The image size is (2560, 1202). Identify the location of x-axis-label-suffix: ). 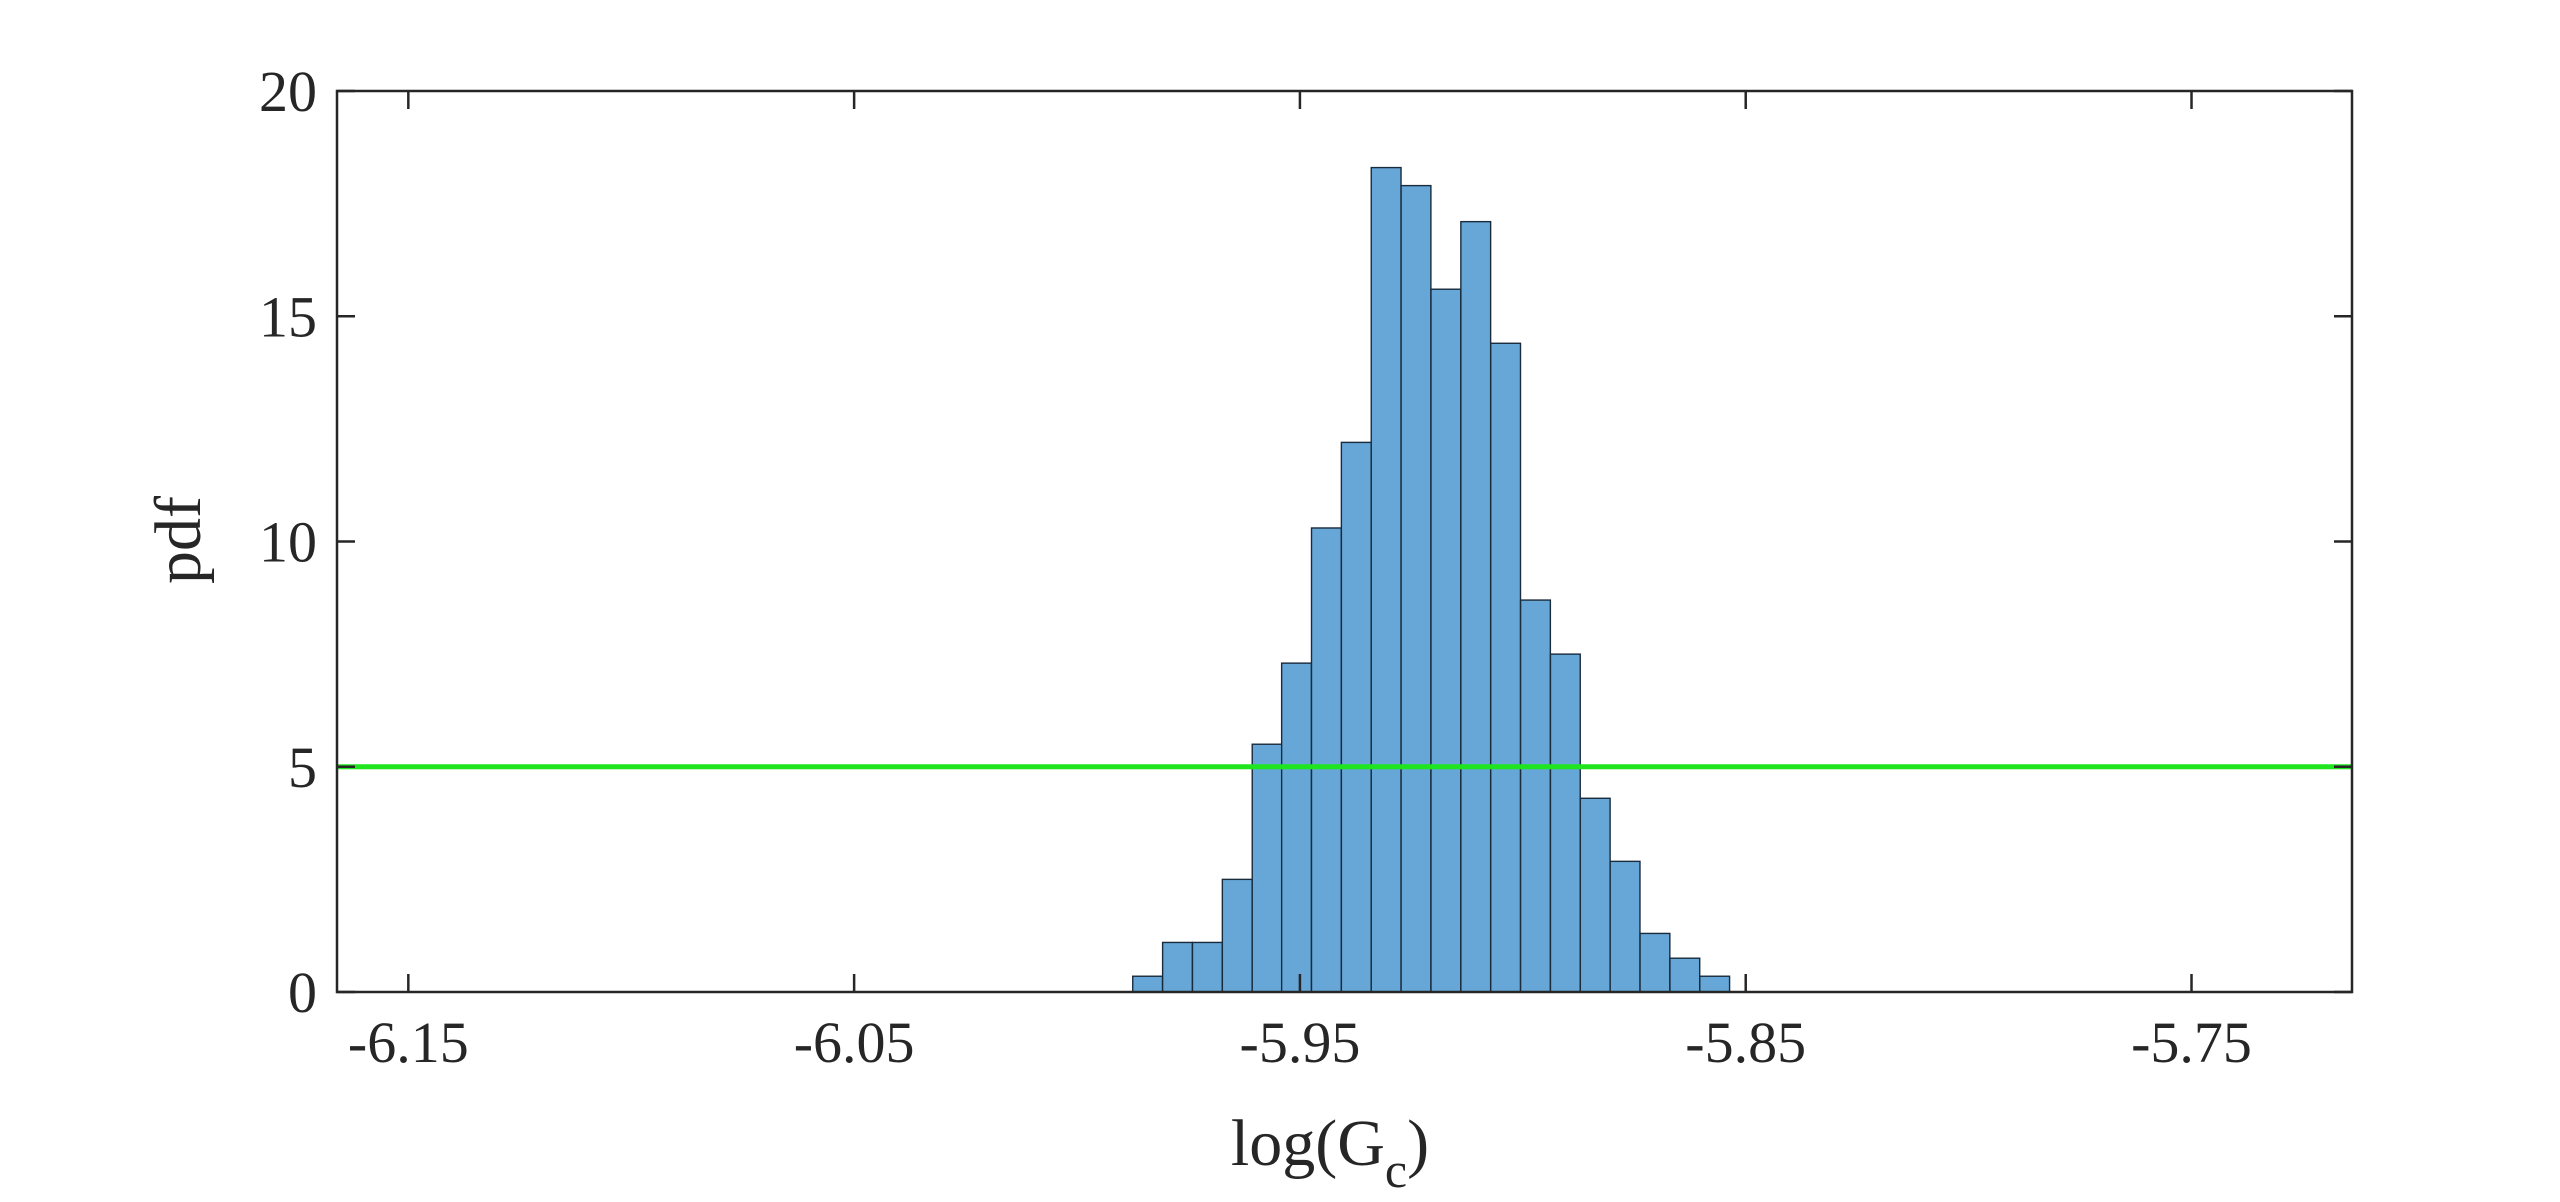
(1418, 1143).